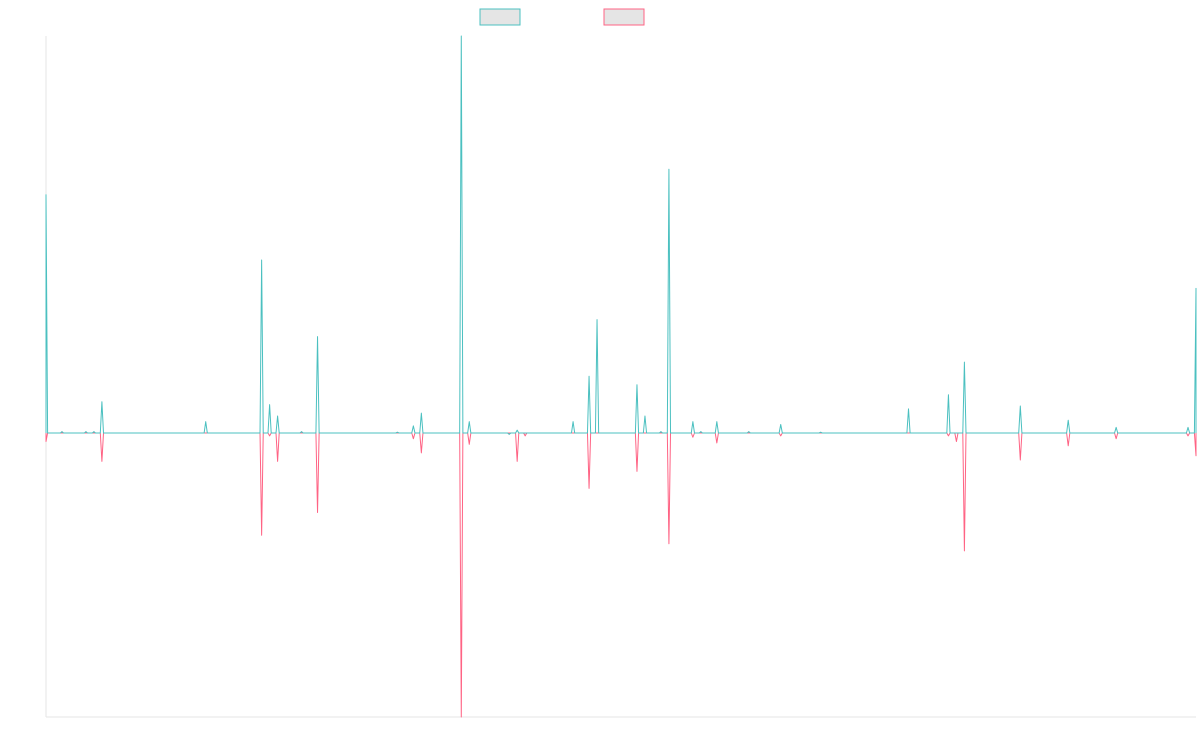 This screenshot has height=750, width=1200. I want to click on legend, so click(562, 17).